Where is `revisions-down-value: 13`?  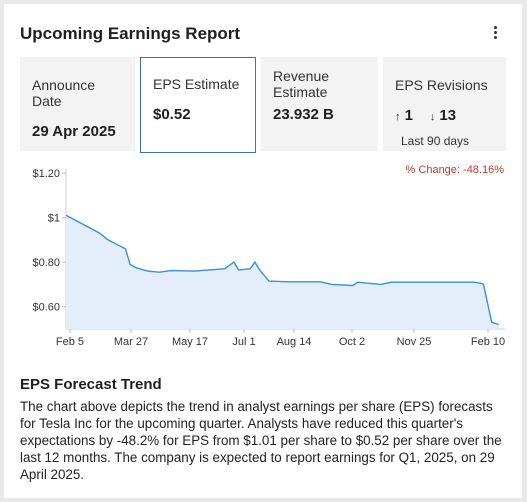
revisions-down-value: 13 is located at coordinates (448, 115).